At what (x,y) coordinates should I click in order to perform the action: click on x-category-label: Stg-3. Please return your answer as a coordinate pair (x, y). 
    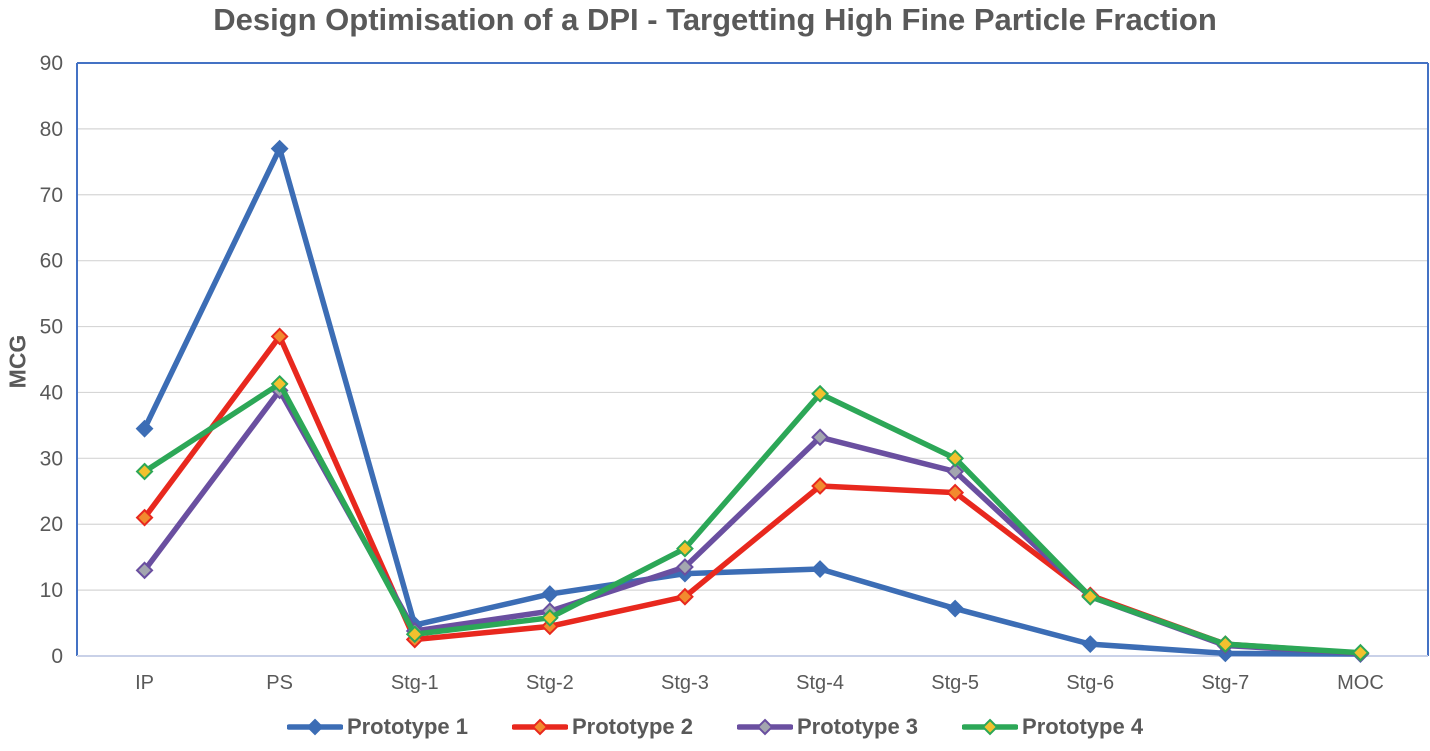
    Looking at the image, I should click on (685, 683).